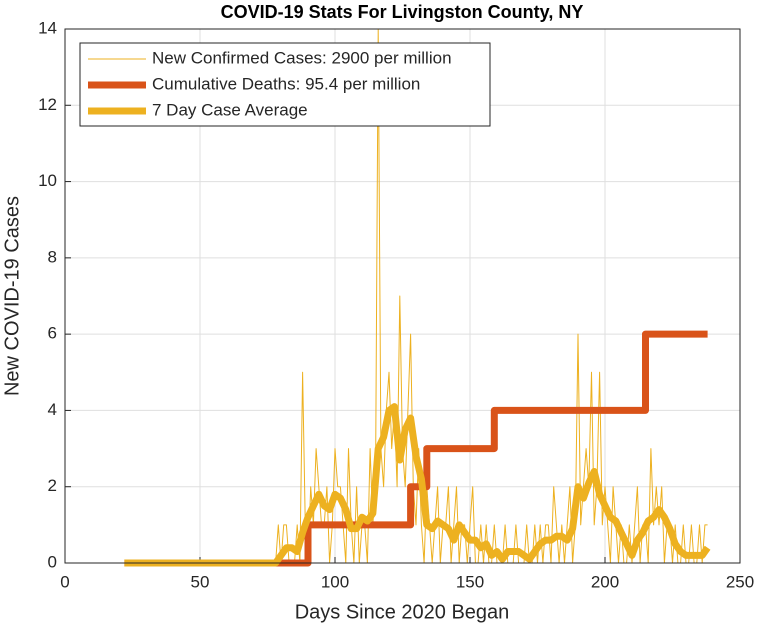 The image size is (761, 630). I want to click on y-tick-label: 0, so click(52, 561).